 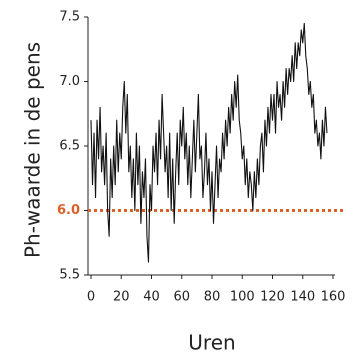 What do you see at coordinates (181, 297) in the screenshot?
I see `x-tick-label: 60` at bounding box center [181, 297].